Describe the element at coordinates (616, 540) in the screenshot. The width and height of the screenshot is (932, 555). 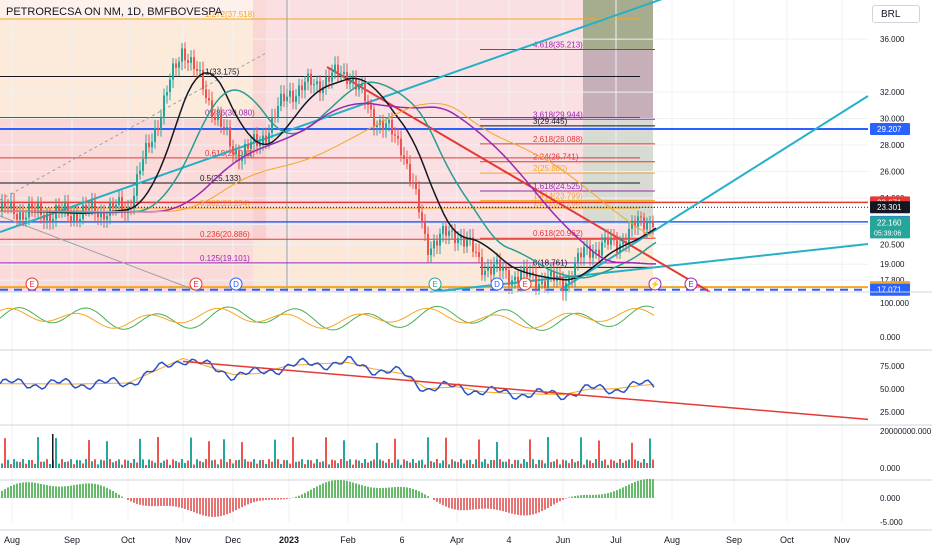
I see `time-axis-label: Jul` at that location.